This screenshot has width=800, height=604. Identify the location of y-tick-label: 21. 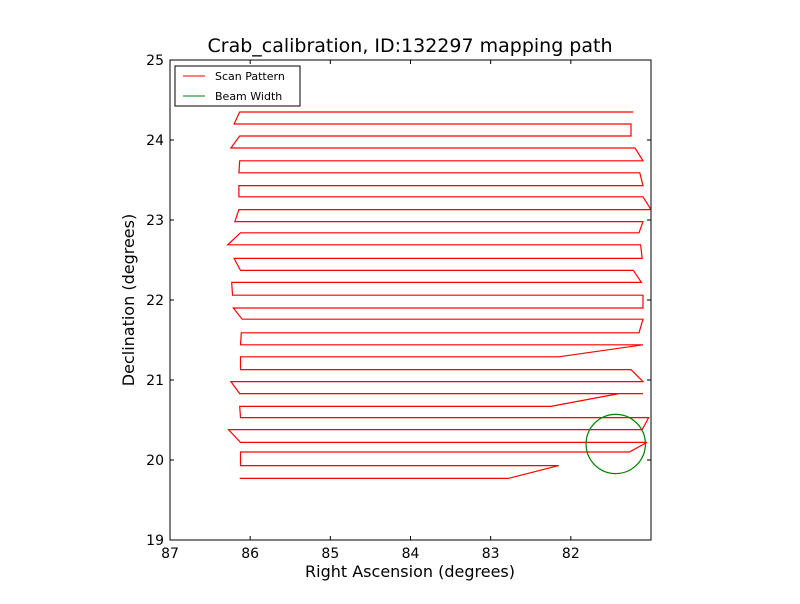
(155, 381).